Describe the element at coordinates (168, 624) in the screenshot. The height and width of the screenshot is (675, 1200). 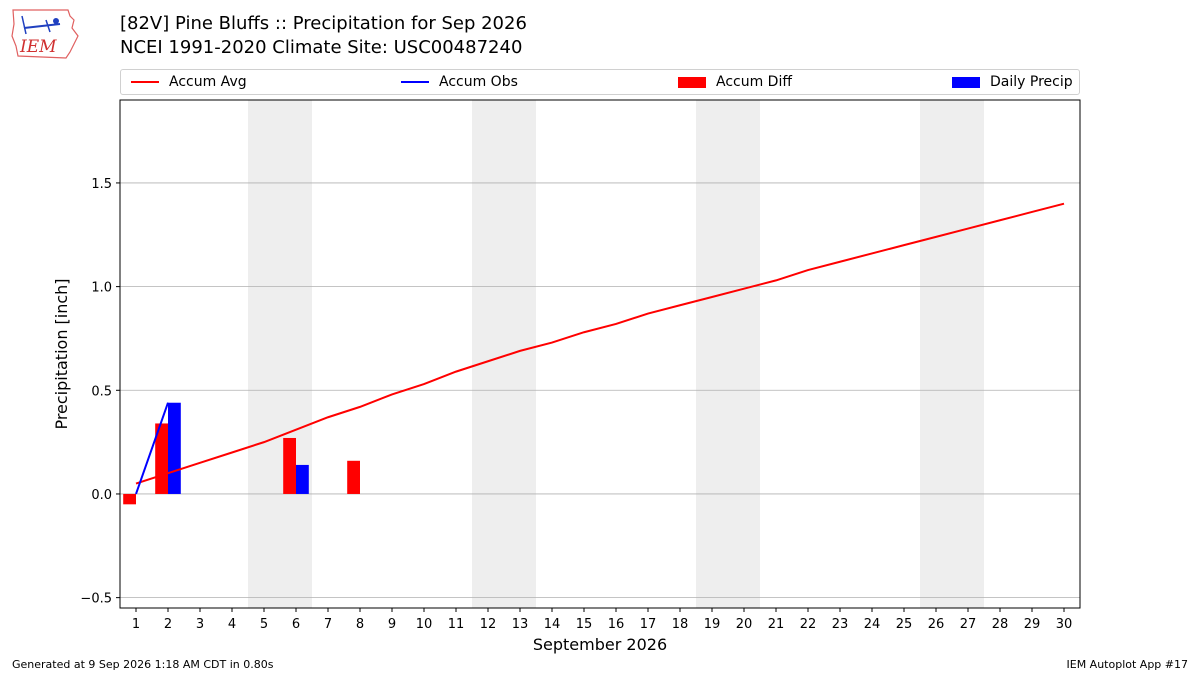
I see `x-tick-label: 2` at that location.